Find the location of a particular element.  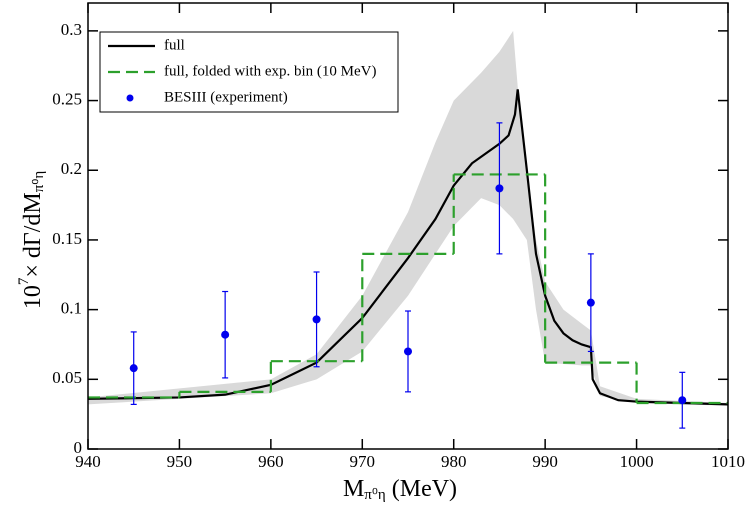

legend-label: full, folded with exp. bin (10 MeV) is located at coordinates (270, 71).